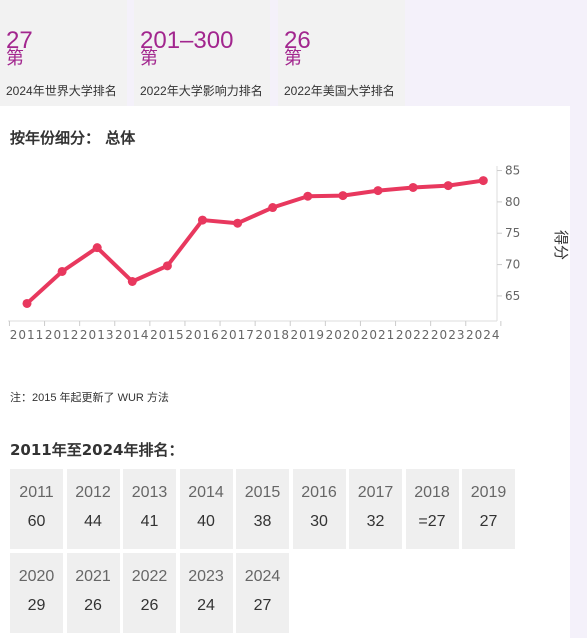  I want to click on ranking-year: 2024, so click(262, 576).